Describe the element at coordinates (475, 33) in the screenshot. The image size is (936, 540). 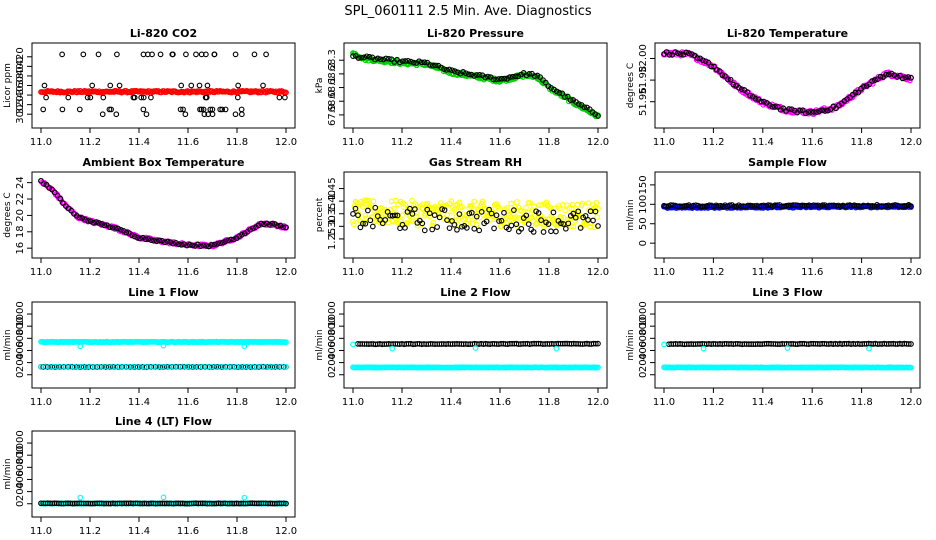
I see `panel-title: Li-820 Pressure` at that location.